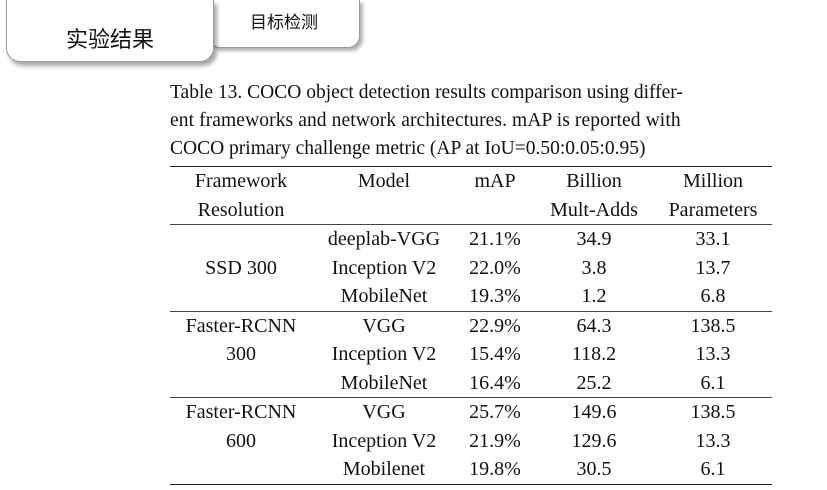 This screenshot has height=490, width=827. I want to click on table-header-row-2: Resolution Mult-Adds Parameters, so click(471, 210).